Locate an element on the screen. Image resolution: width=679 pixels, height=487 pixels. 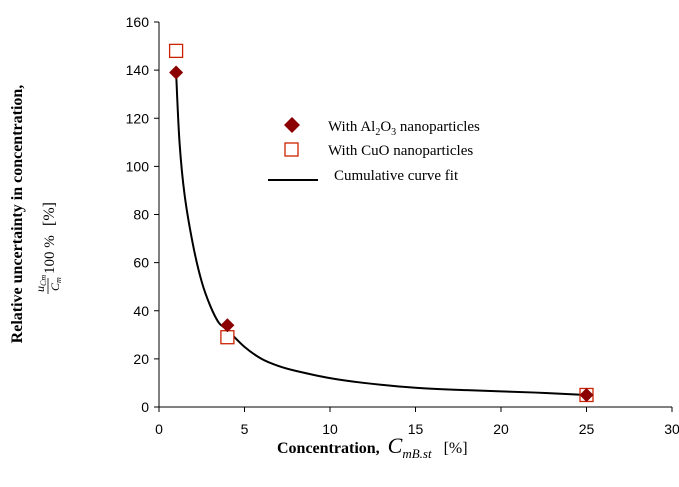
x-tick-label: 0 is located at coordinates (159, 429).